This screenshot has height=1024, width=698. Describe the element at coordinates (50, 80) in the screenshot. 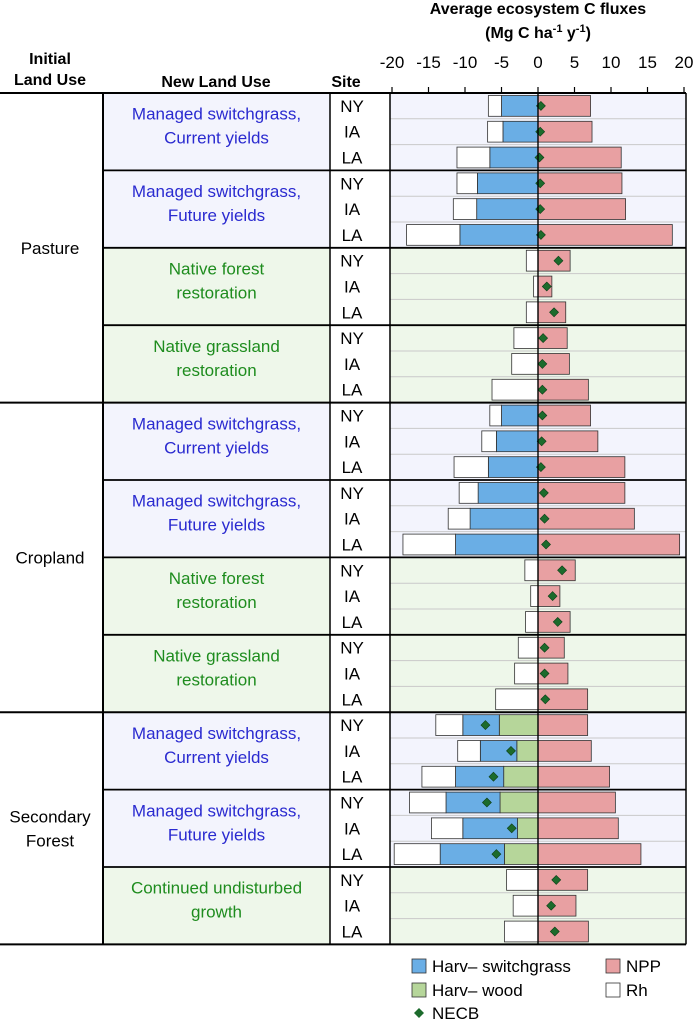

I see `col-header-initial-line2: Land Use` at that location.